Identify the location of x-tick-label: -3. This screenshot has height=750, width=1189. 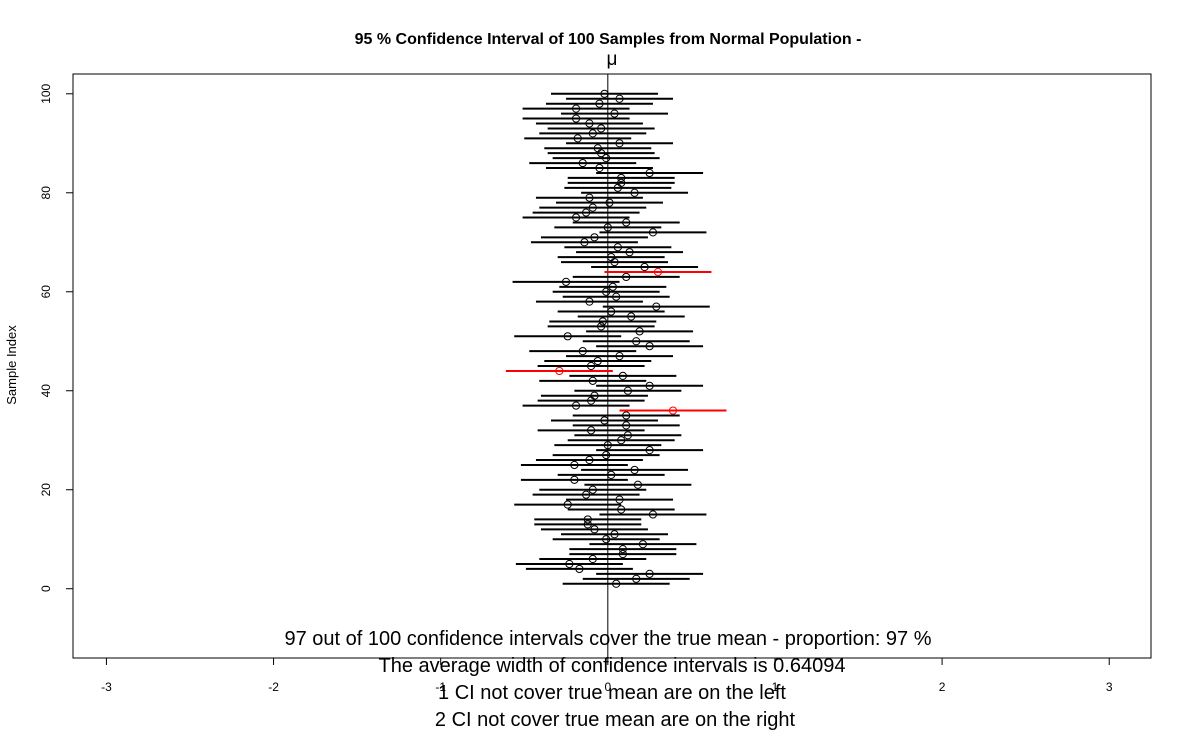
(106, 687).